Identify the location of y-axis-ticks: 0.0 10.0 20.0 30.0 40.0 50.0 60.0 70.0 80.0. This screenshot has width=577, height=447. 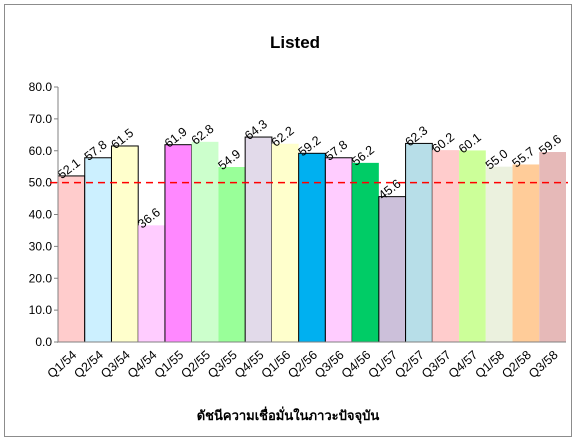
(43, 214).